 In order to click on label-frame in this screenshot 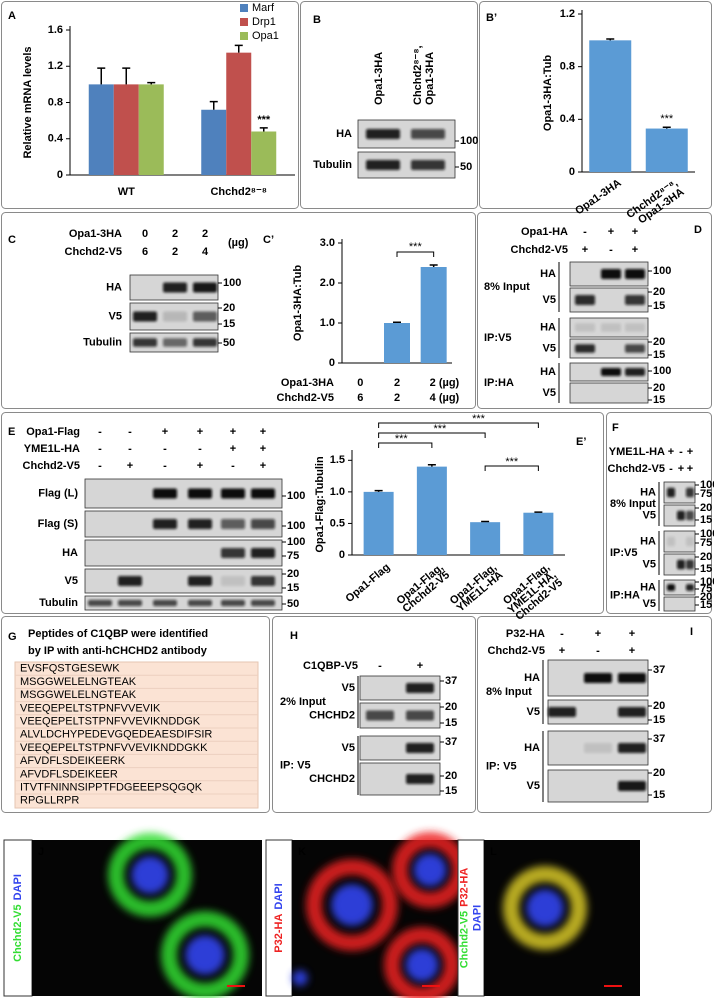, I will do `click(279, 918)`.